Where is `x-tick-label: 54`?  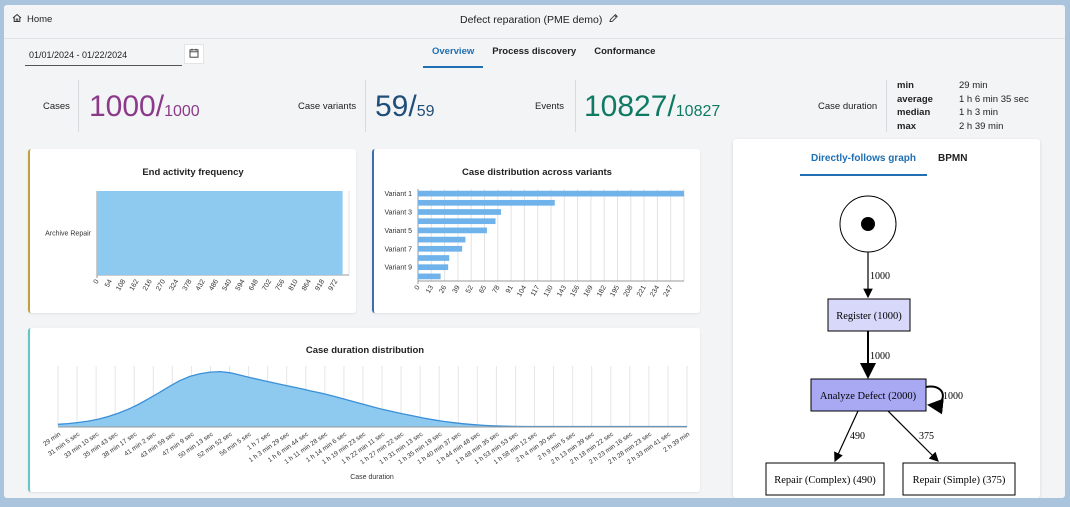
x-tick-label: 54 is located at coordinates (109, 283).